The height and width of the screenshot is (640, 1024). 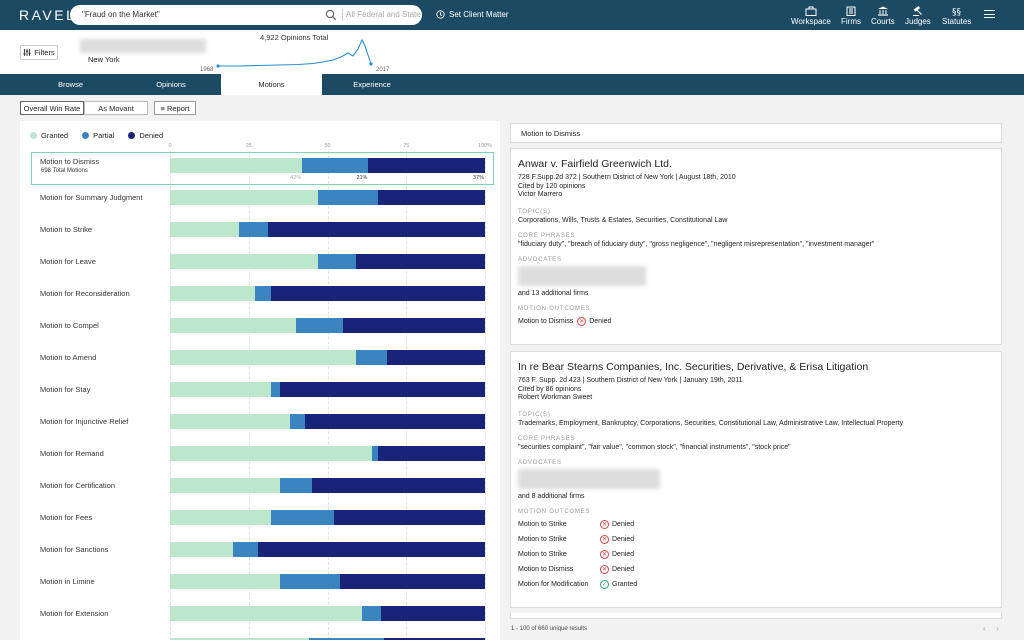 I want to click on nav-judges: Judges, so click(x=918, y=16).